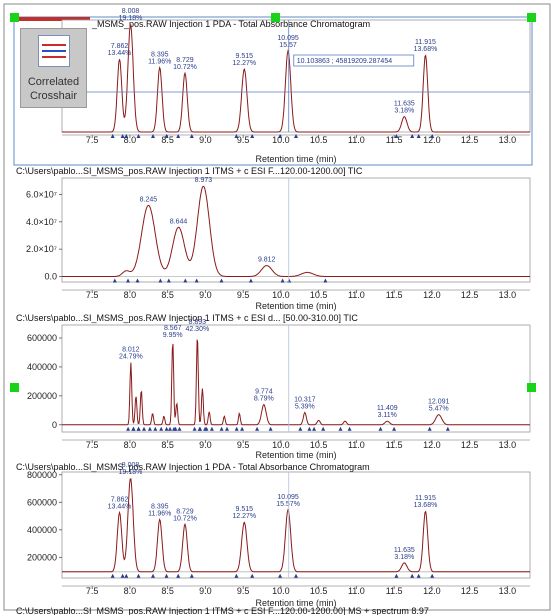 This screenshot has height=615, width=556. Describe the element at coordinates (42, 475) in the screenshot. I see `y-tick-label: 800000` at that location.